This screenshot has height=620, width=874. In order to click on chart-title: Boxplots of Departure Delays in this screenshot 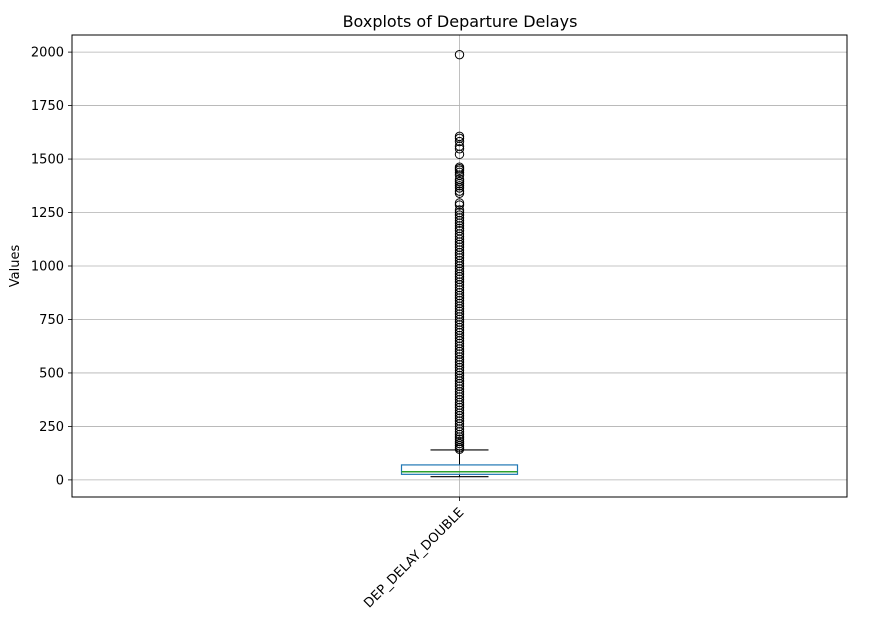, I will do `click(460, 21)`.